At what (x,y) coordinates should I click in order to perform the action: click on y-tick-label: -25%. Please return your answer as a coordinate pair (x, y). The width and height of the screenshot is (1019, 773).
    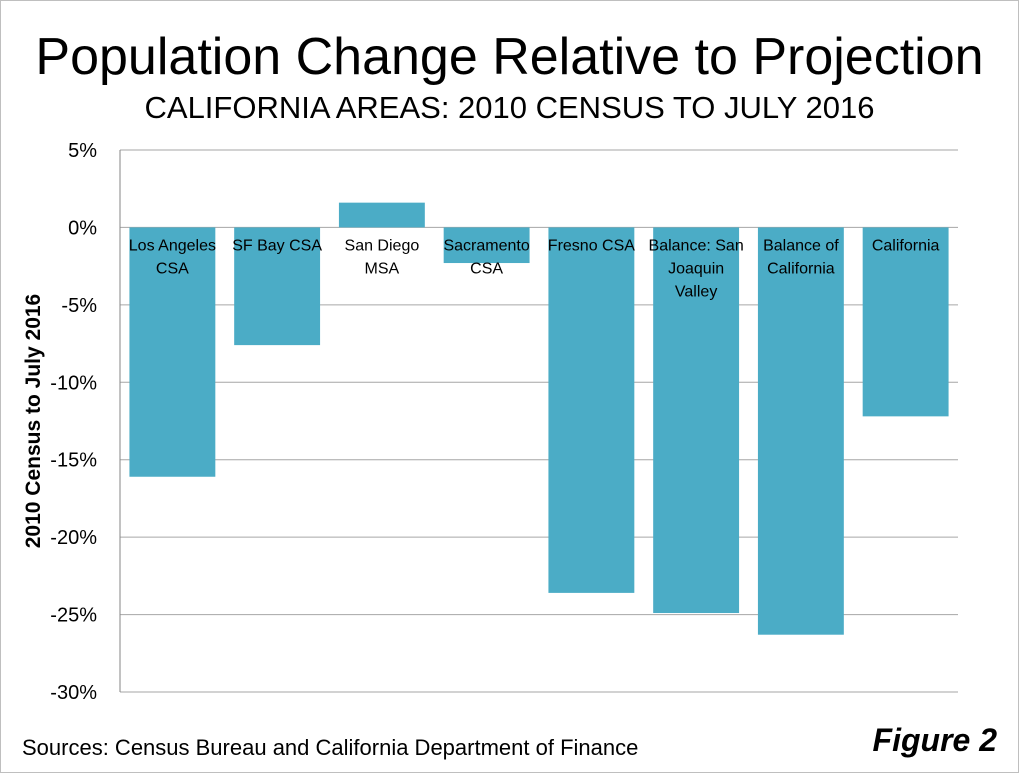
    Looking at the image, I should click on (73, 616).